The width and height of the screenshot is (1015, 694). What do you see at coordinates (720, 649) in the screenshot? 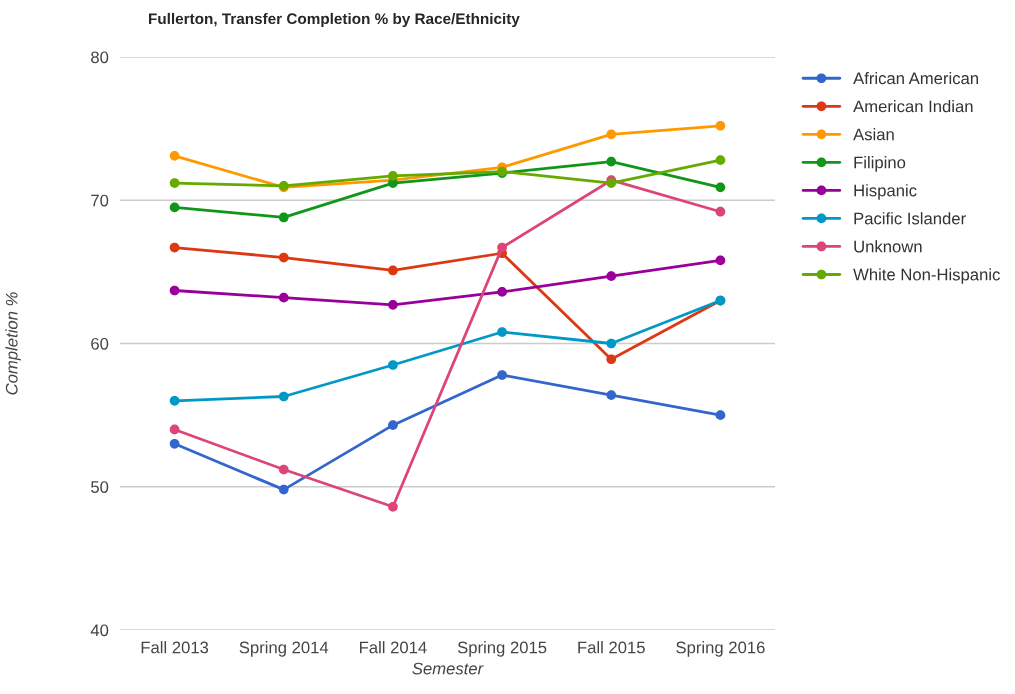
I see `x-tick-label: Spring 2016` at bounding box center [720, 649].